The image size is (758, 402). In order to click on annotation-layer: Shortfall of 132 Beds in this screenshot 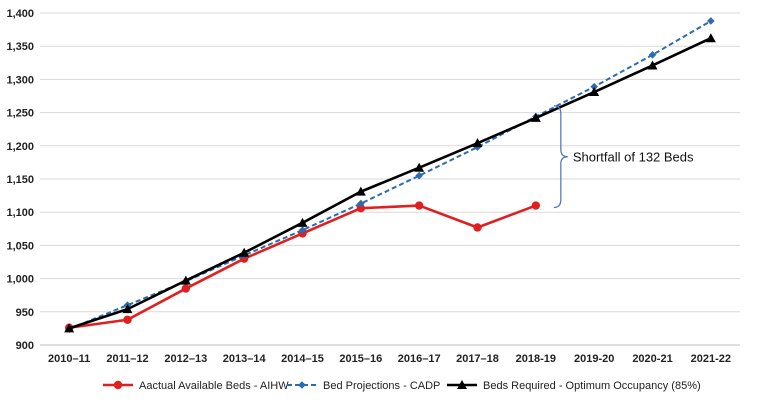, I will do `click(623, 157)`.